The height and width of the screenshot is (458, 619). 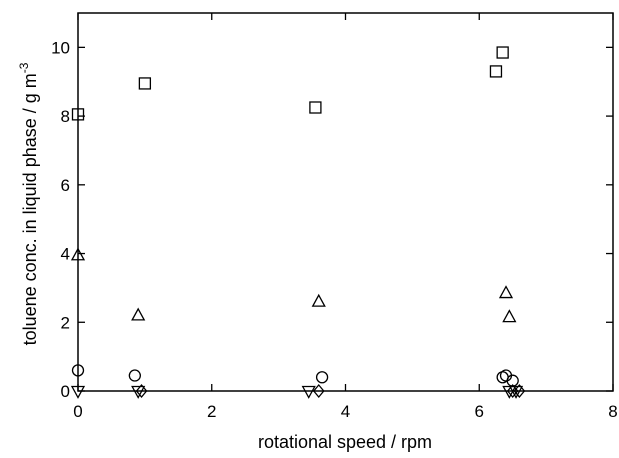 What do you see at coordinates (65, 254) in the screenshot?
I see `y-tick-label: 4` at bounding box center [65, 254].